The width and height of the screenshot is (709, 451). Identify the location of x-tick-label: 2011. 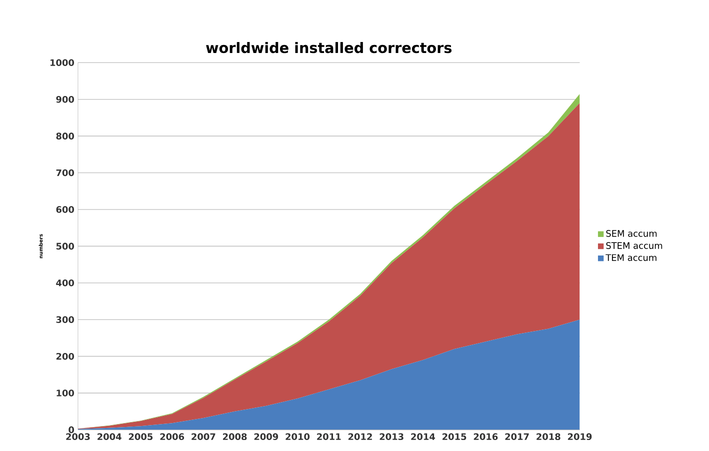
(329, 436).